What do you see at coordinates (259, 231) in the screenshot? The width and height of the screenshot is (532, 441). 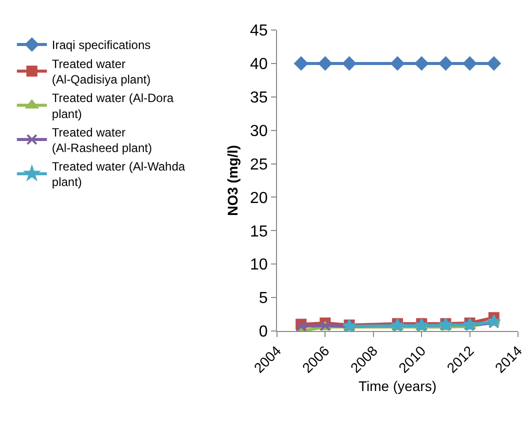 I see `y-tick-label: 15` at bounding box center [259, 231].